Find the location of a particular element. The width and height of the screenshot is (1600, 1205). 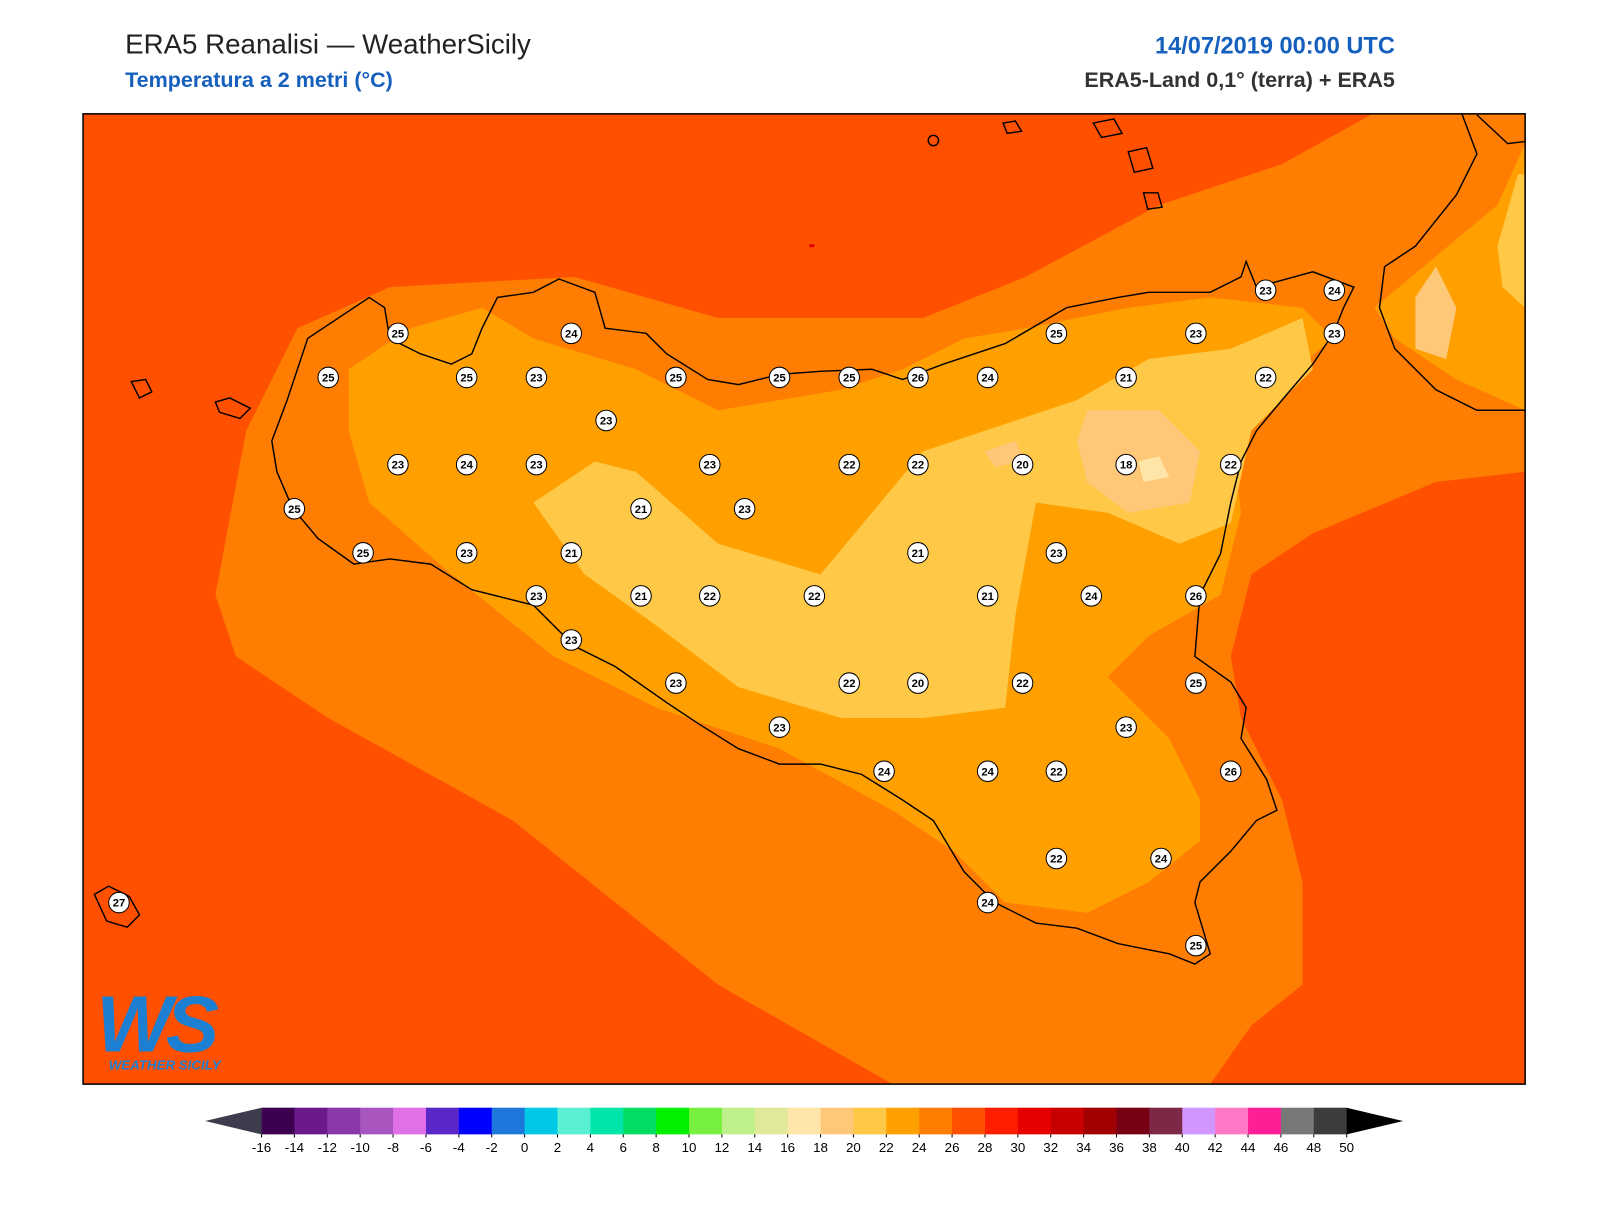

colorbar-tick-label: -12 is located at coordinates (327, 1147).